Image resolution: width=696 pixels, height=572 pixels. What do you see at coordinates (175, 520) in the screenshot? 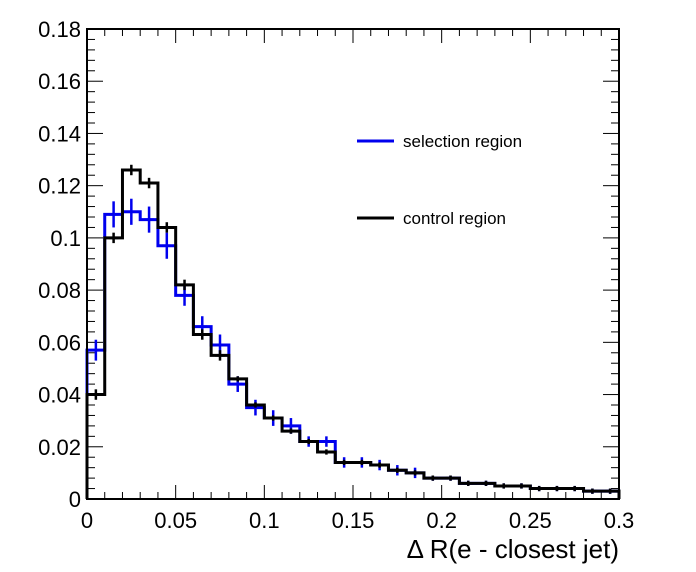
I see `x-tick-label: 0.05` at bounding box center [175, 520].